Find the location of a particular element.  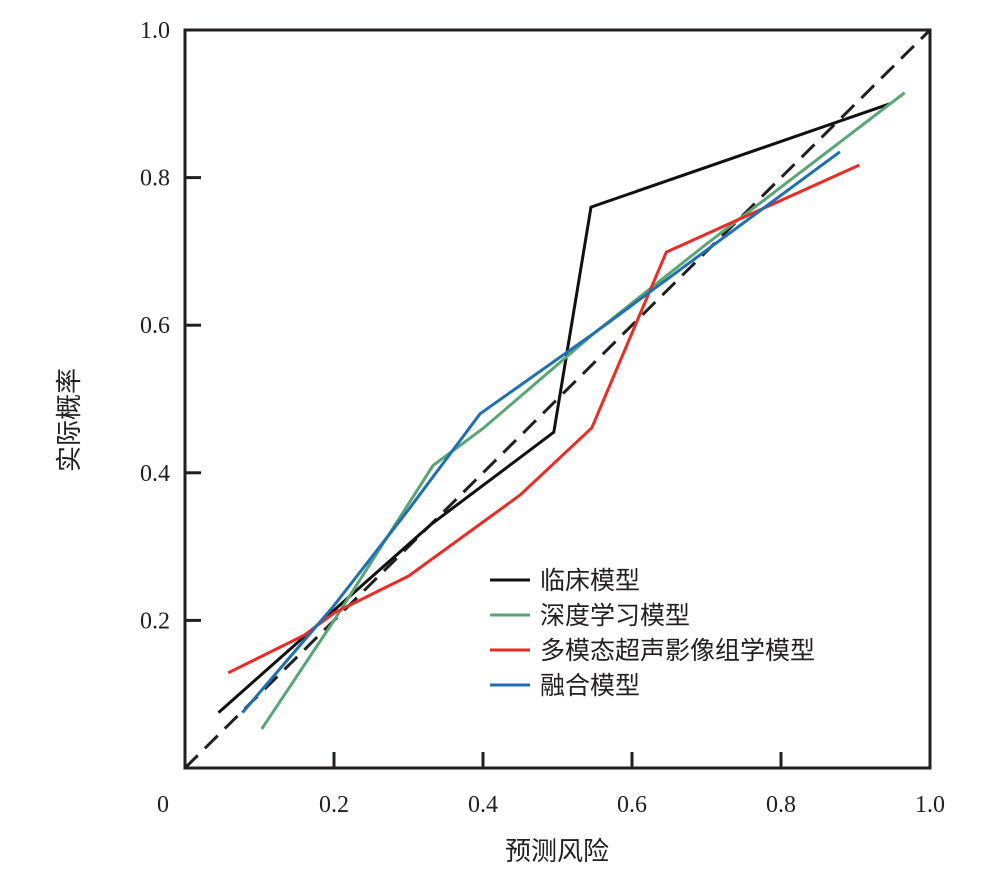

y-tick-label: 0.4 is located at coordinates (155, 474).